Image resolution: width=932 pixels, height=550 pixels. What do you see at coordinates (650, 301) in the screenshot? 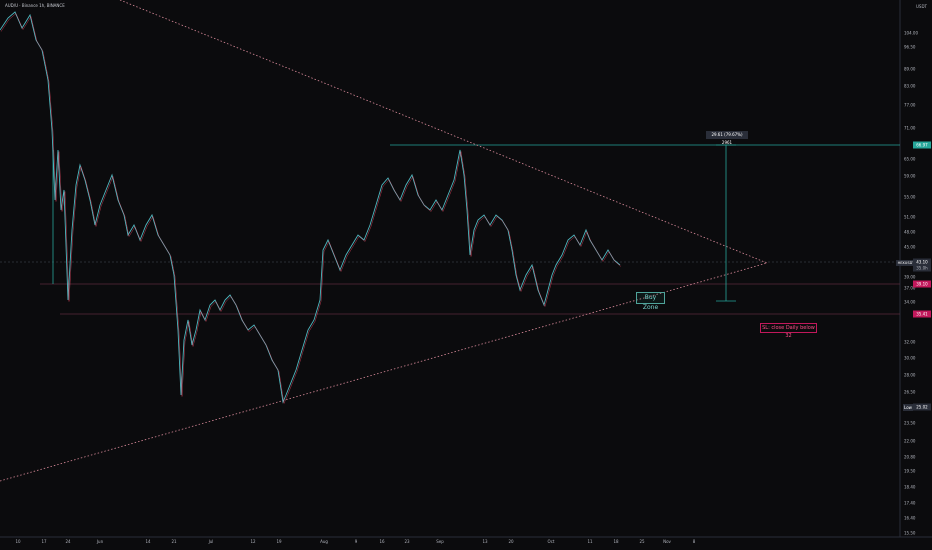
I see `buy-zone-note: Buy Zone` at bounding box center [650, 301].